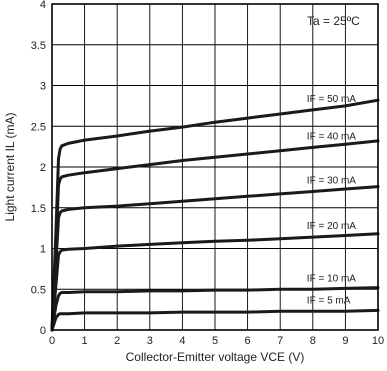  Describe the element at coordinates (313, 341) in the screenshot. I see `x-tick-label: 8` at that location.